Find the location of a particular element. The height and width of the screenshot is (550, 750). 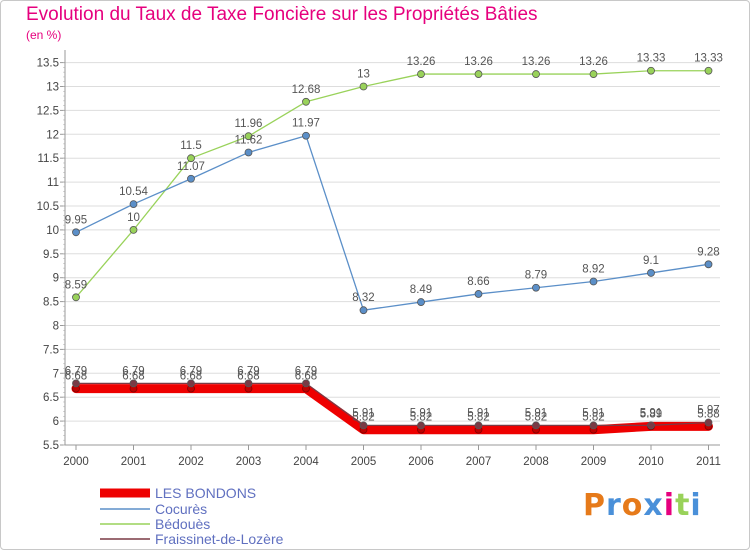

logo-letter: x is located at coordinates (653, 505).